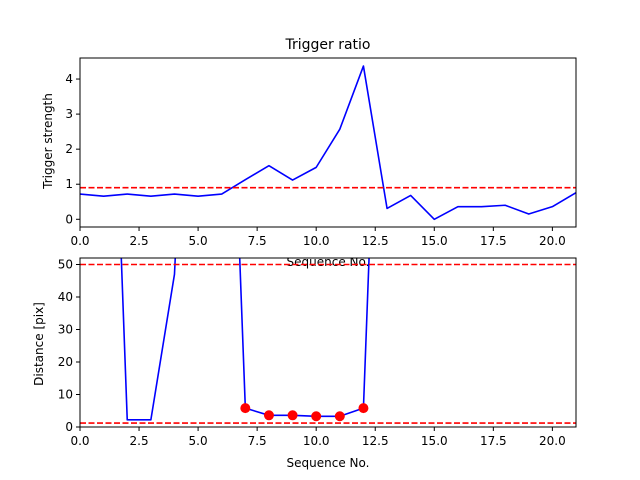 Image resolution: width=640 pixels, height=480 pixels. What do you see at coordinates (69, 114) in the screenshot?
I see `y-tick-label: 3` at bounding box center [69, 114].